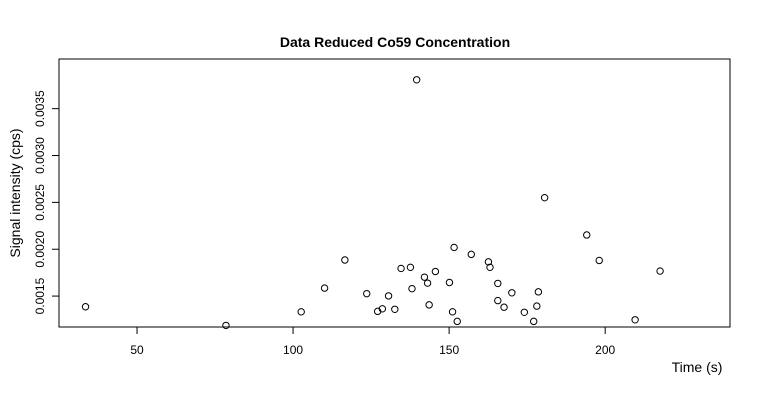 Image resolution: width=760 pixels, height=400 pixels. What do you see at coordinates (40, 249) in the screenshot?
I see `y-tick-label: 0.0020` at bounding box center [40, 249].